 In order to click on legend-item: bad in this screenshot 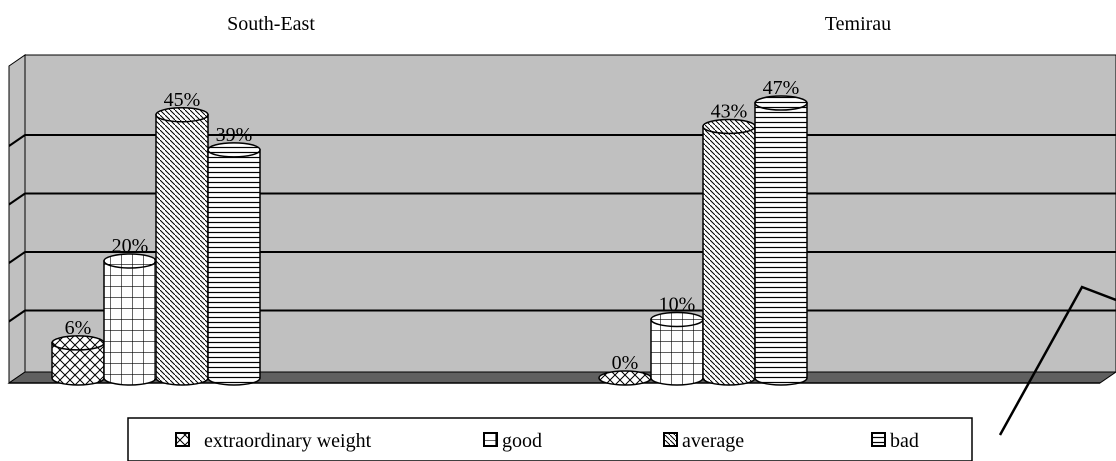, I will do `click(895, 441)`.